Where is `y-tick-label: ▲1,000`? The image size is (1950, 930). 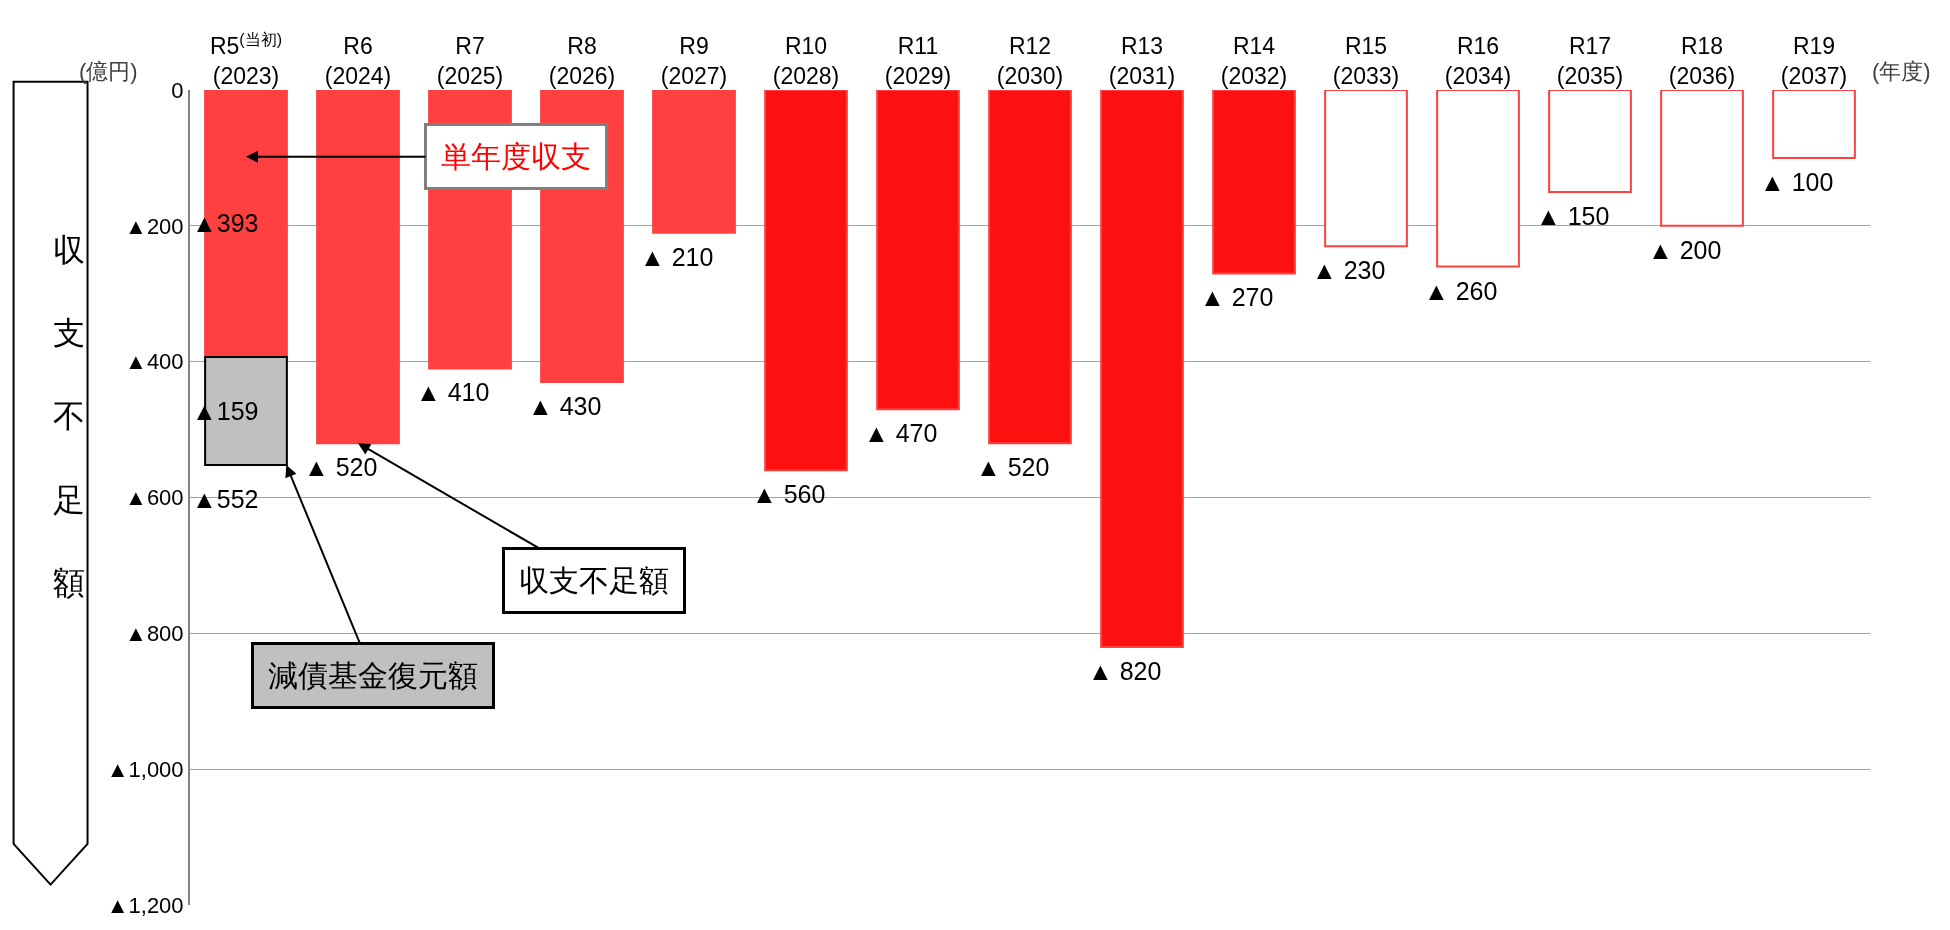
y-tick-label: ▲1,000 is located at coordinates (145, 769).